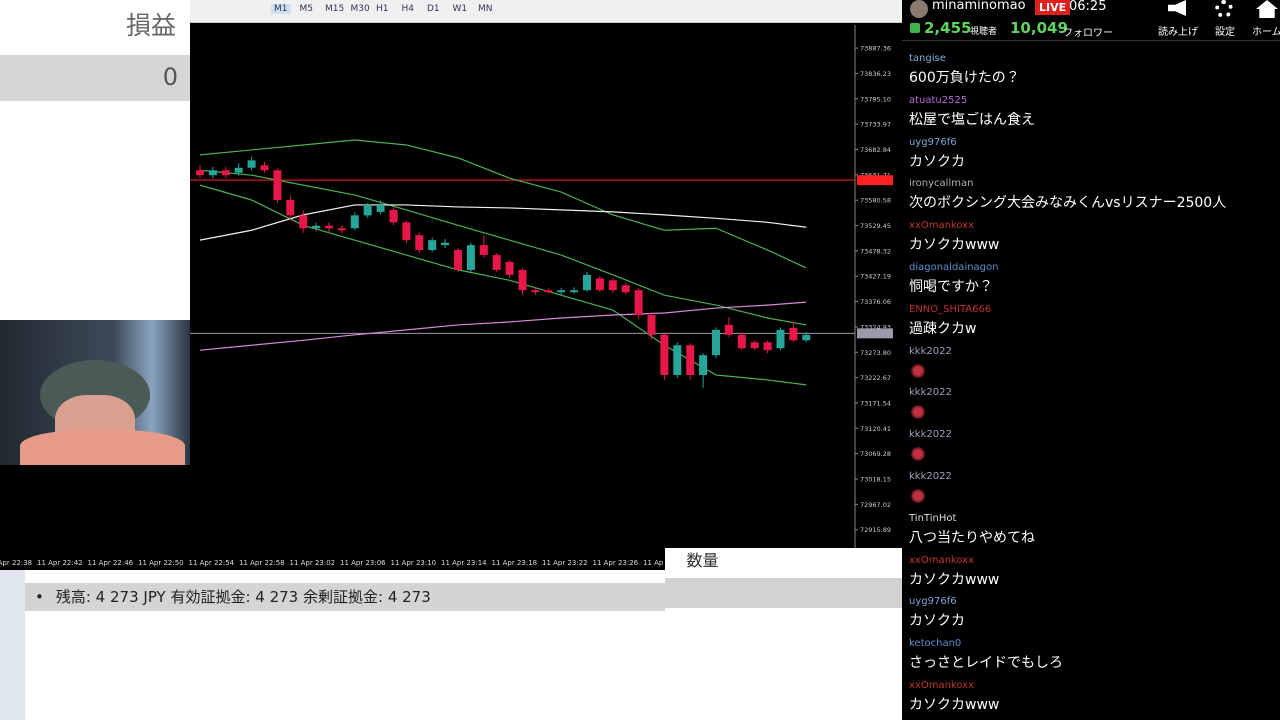 This screenshot has width=1280, height=720. I want to click on y-tick-label: 73324.93, so click(875, 327).